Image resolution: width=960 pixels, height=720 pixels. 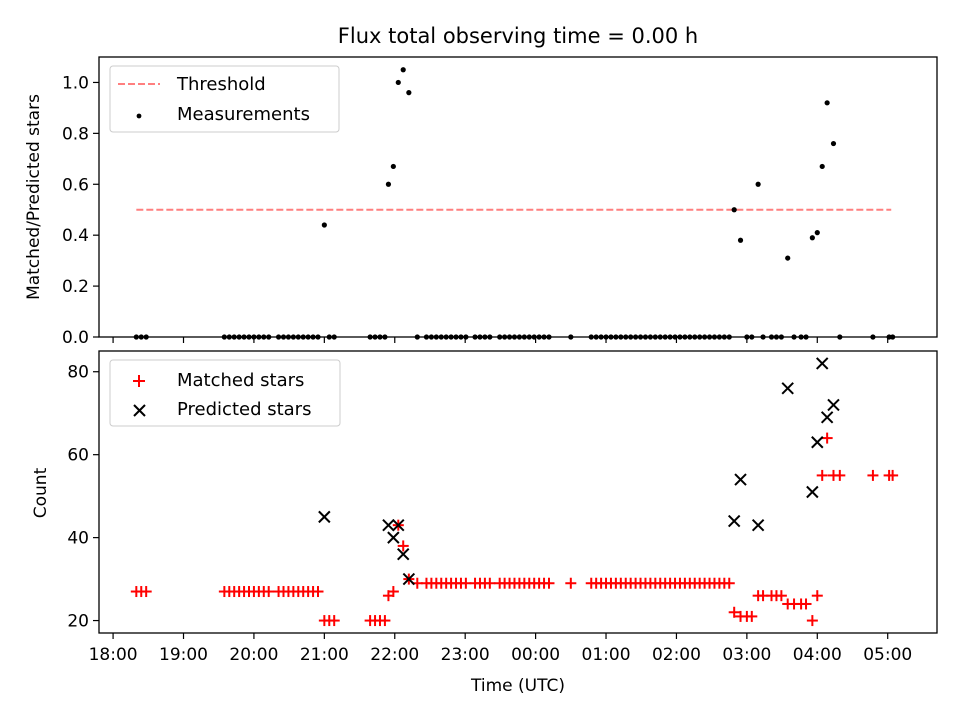 I want to click on top-ytick-label: 0.2, so click(x=75, y=287).